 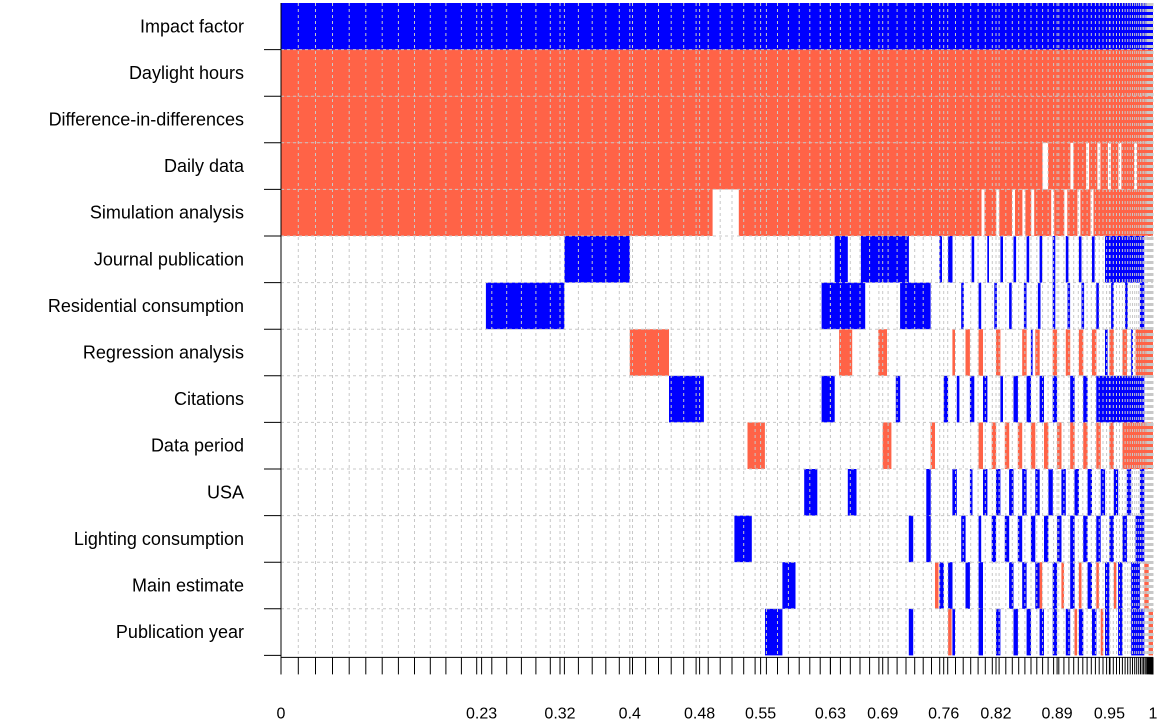 I want to click on x-tick-label: 0, so click(x=281, y=713).